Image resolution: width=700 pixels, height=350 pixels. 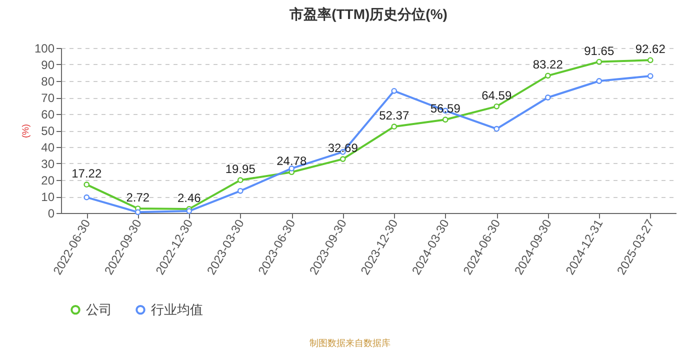 I want to click on y-tick-label: 10, so click(x=48, y=197).